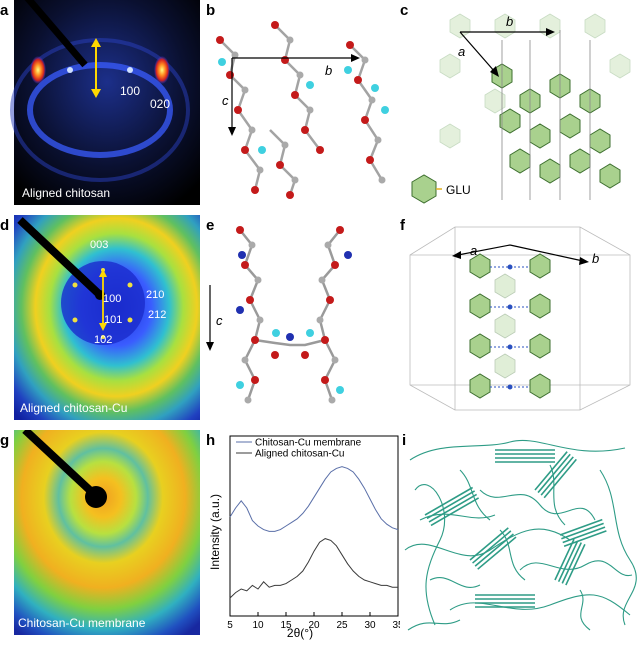  I want to click on d-peak-101: 101, so click(113, 320).